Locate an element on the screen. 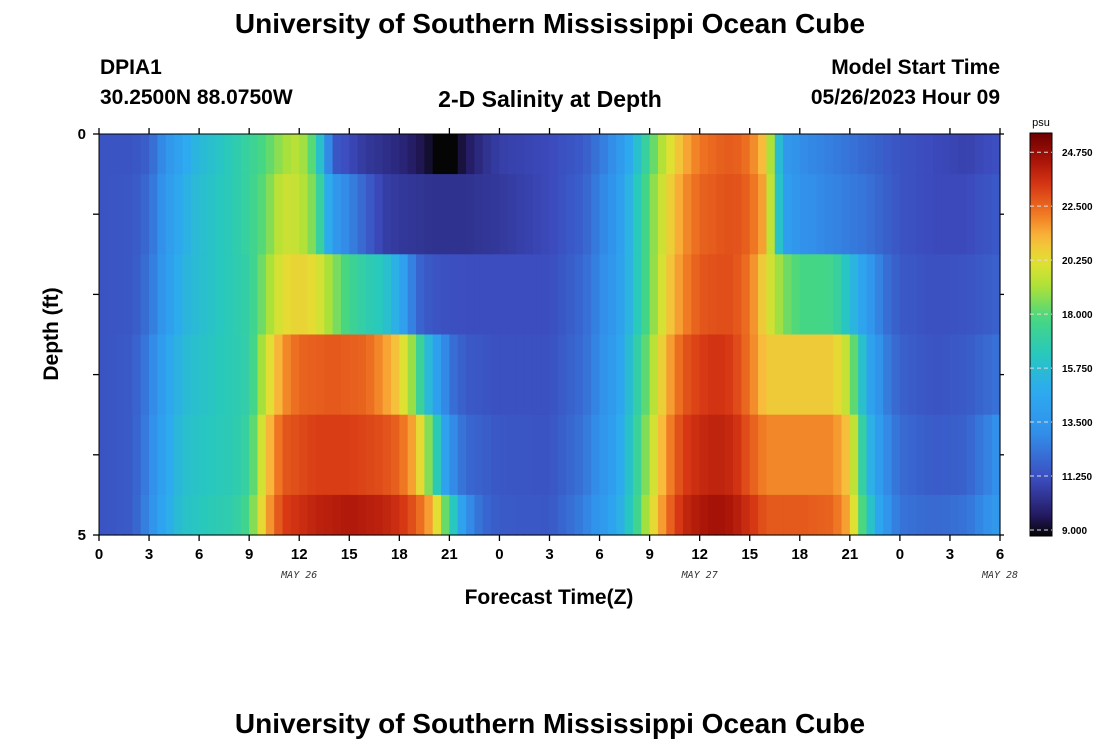  x-tick-label: 9 is located at coordinates (649, 554).